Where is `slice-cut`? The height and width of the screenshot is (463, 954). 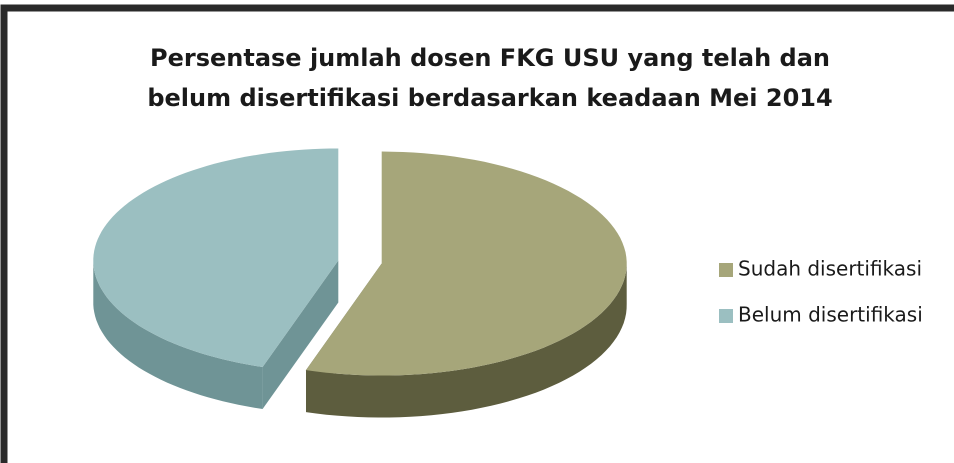 slice-cut is located at coordinates (300, 334).